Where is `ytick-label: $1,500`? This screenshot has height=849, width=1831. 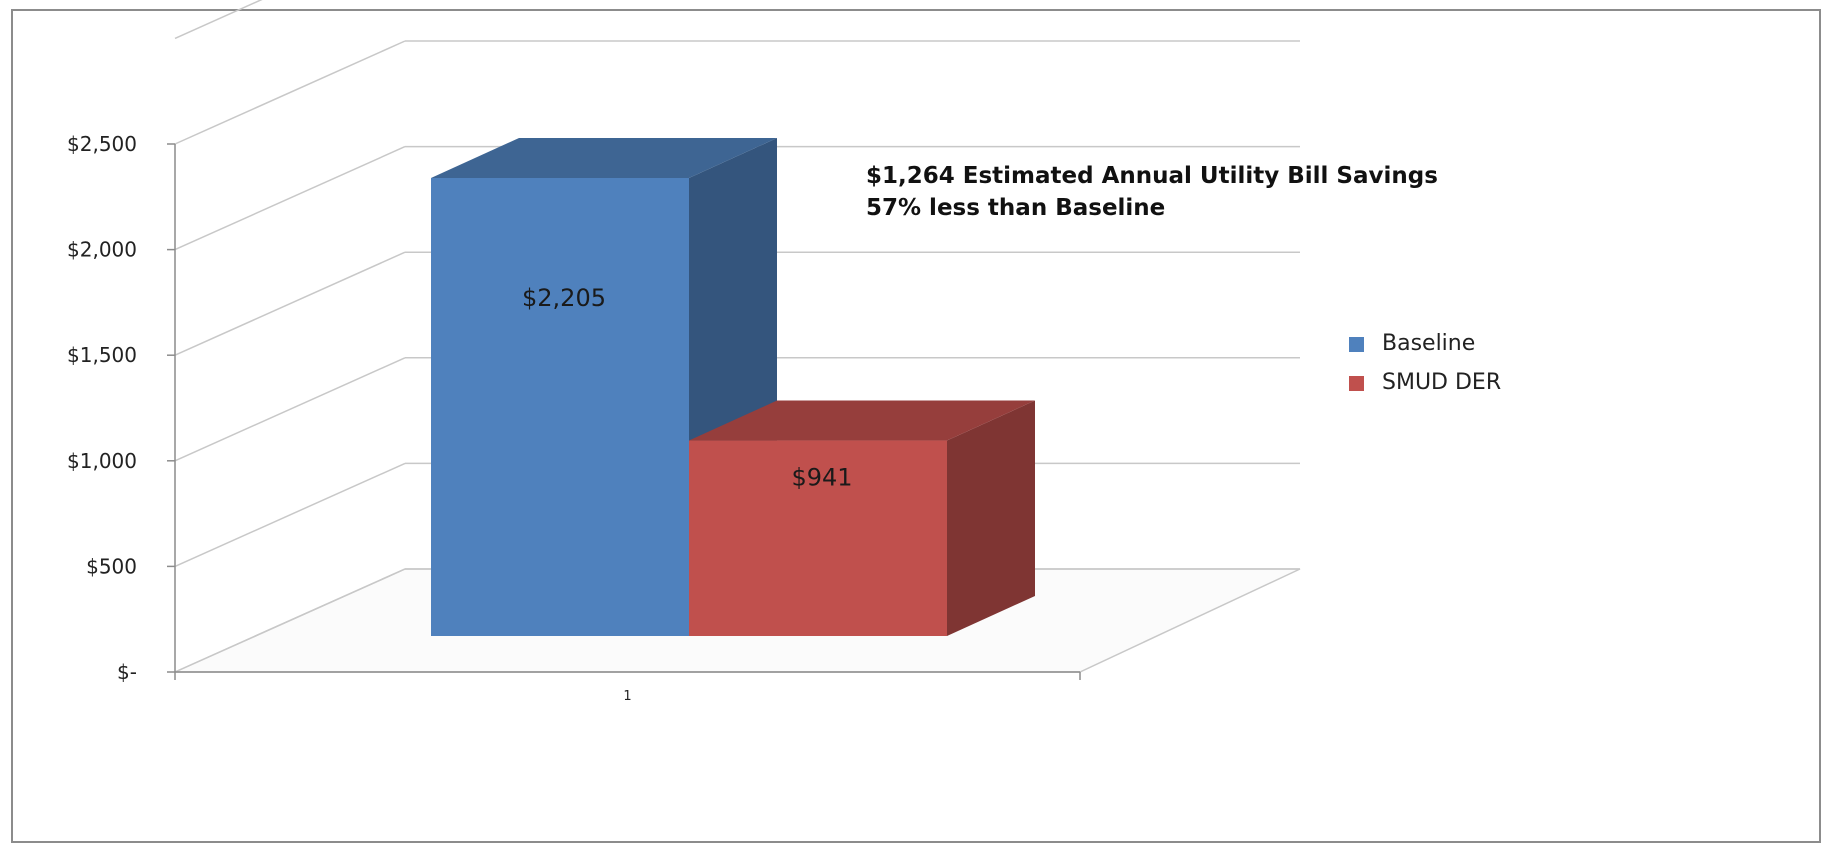
ytick-label: $1,500 is located at coordinates (102, 355).